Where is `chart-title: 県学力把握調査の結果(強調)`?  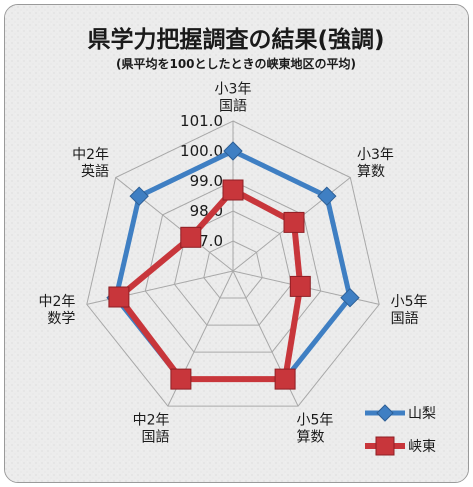
chart-title: 県学力把握調査の結果(強調) is located at coordinates (235, 39).